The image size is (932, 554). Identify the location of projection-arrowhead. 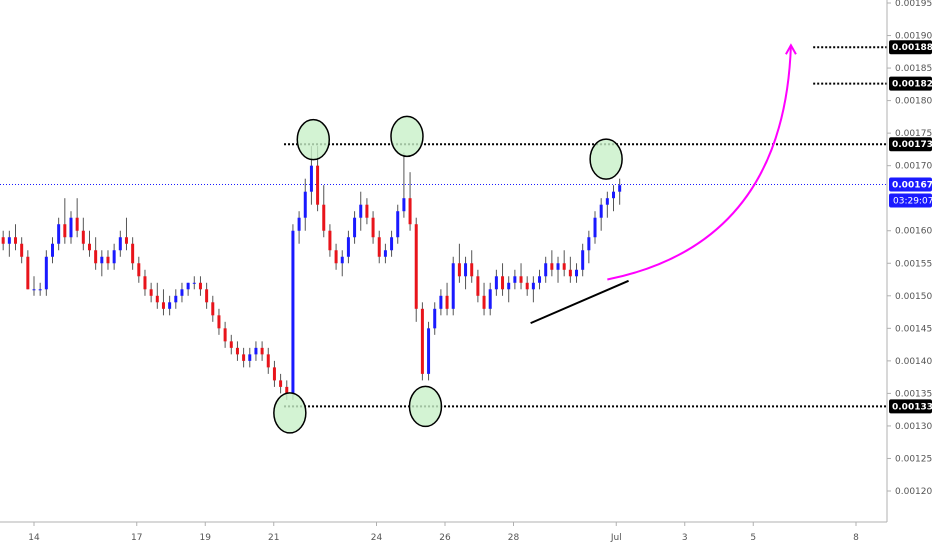
(791, 49).